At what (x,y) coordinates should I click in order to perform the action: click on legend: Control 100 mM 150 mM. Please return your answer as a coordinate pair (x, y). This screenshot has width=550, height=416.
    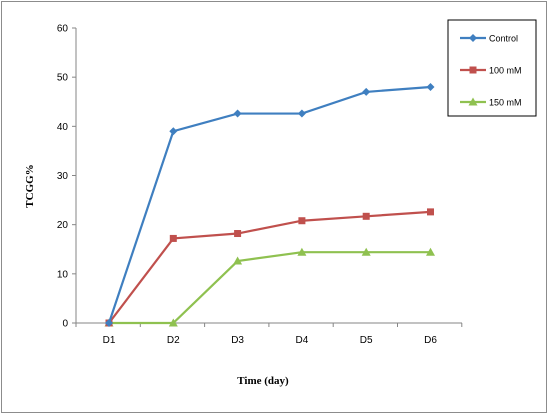
    Looking at the image, I should click on (492, 68).